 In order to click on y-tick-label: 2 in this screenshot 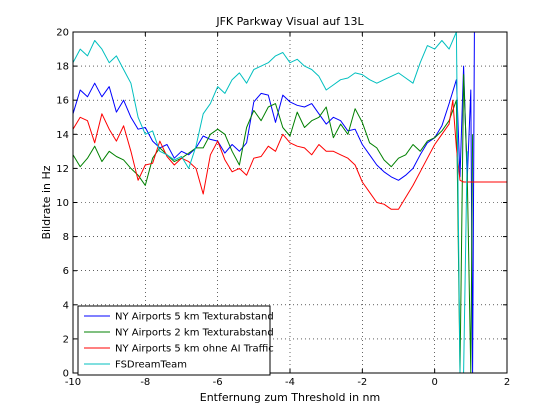, I will do `click(66, 339)`.